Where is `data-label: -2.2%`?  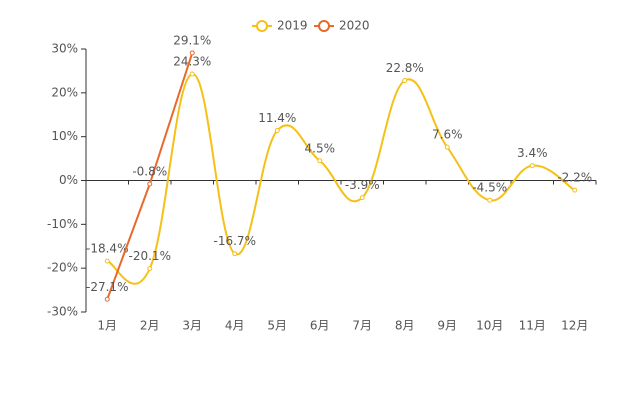
data-label: -2.2% is located at coordinates (574, 178).